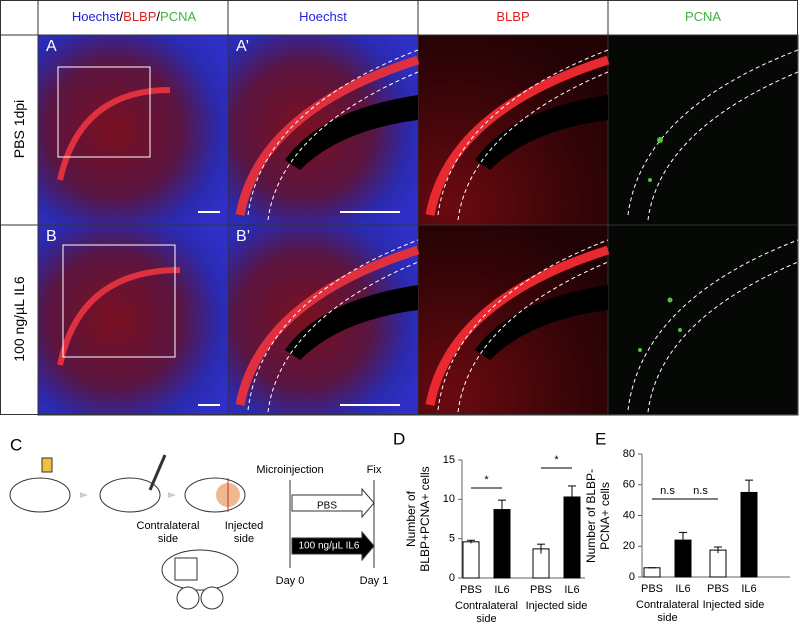  I want to click on panel-letter: A’, so click(243, 46).